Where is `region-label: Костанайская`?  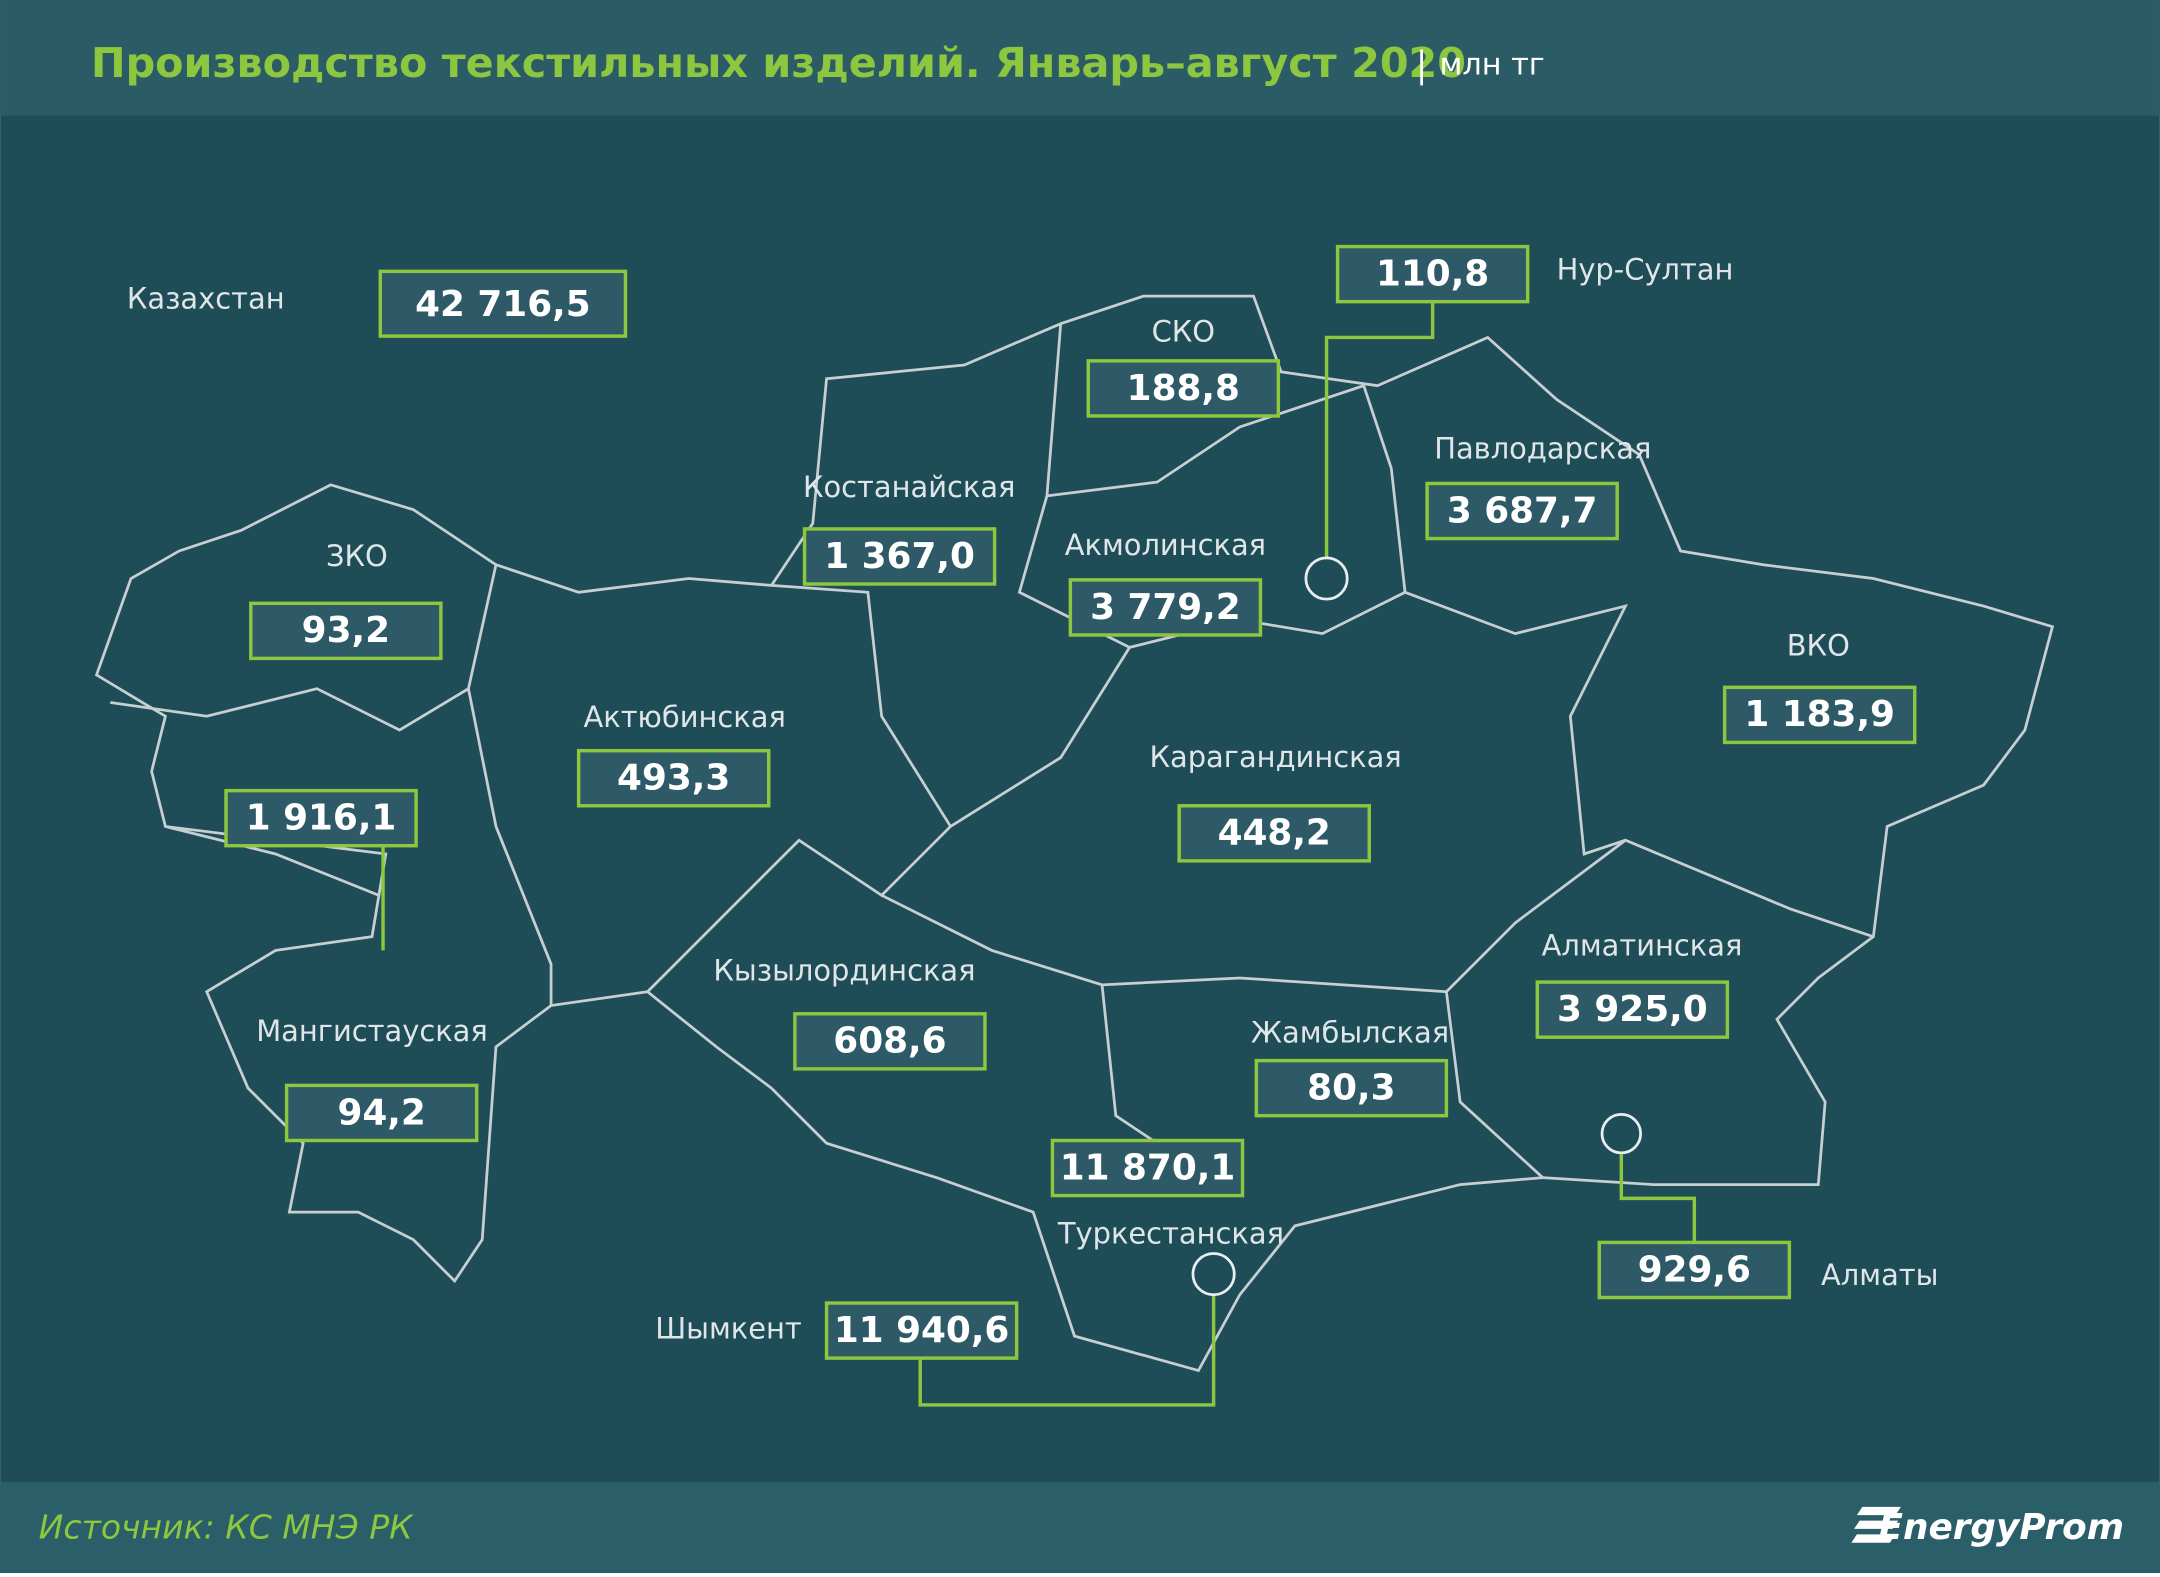 region-label: Костанайская is located at coordinates (909, 487).